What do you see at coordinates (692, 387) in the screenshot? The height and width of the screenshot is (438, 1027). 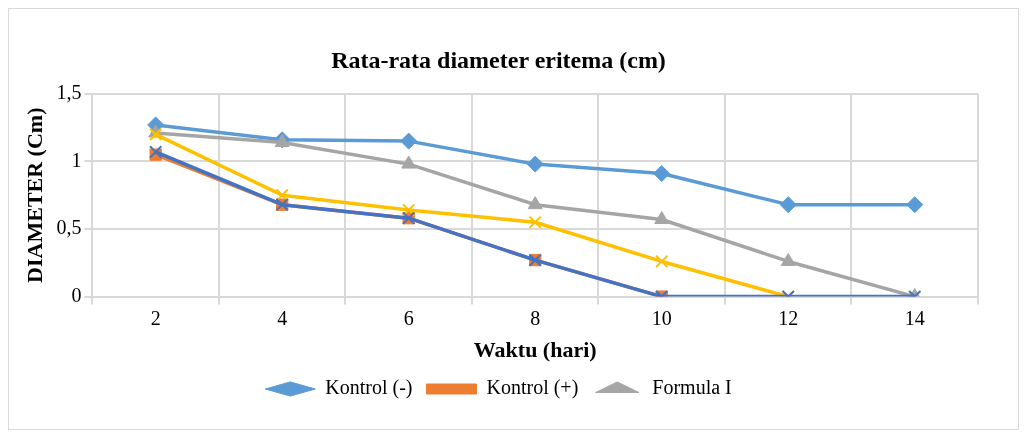 I see `legend-label: Formula I` at bounding box center [692, 387].